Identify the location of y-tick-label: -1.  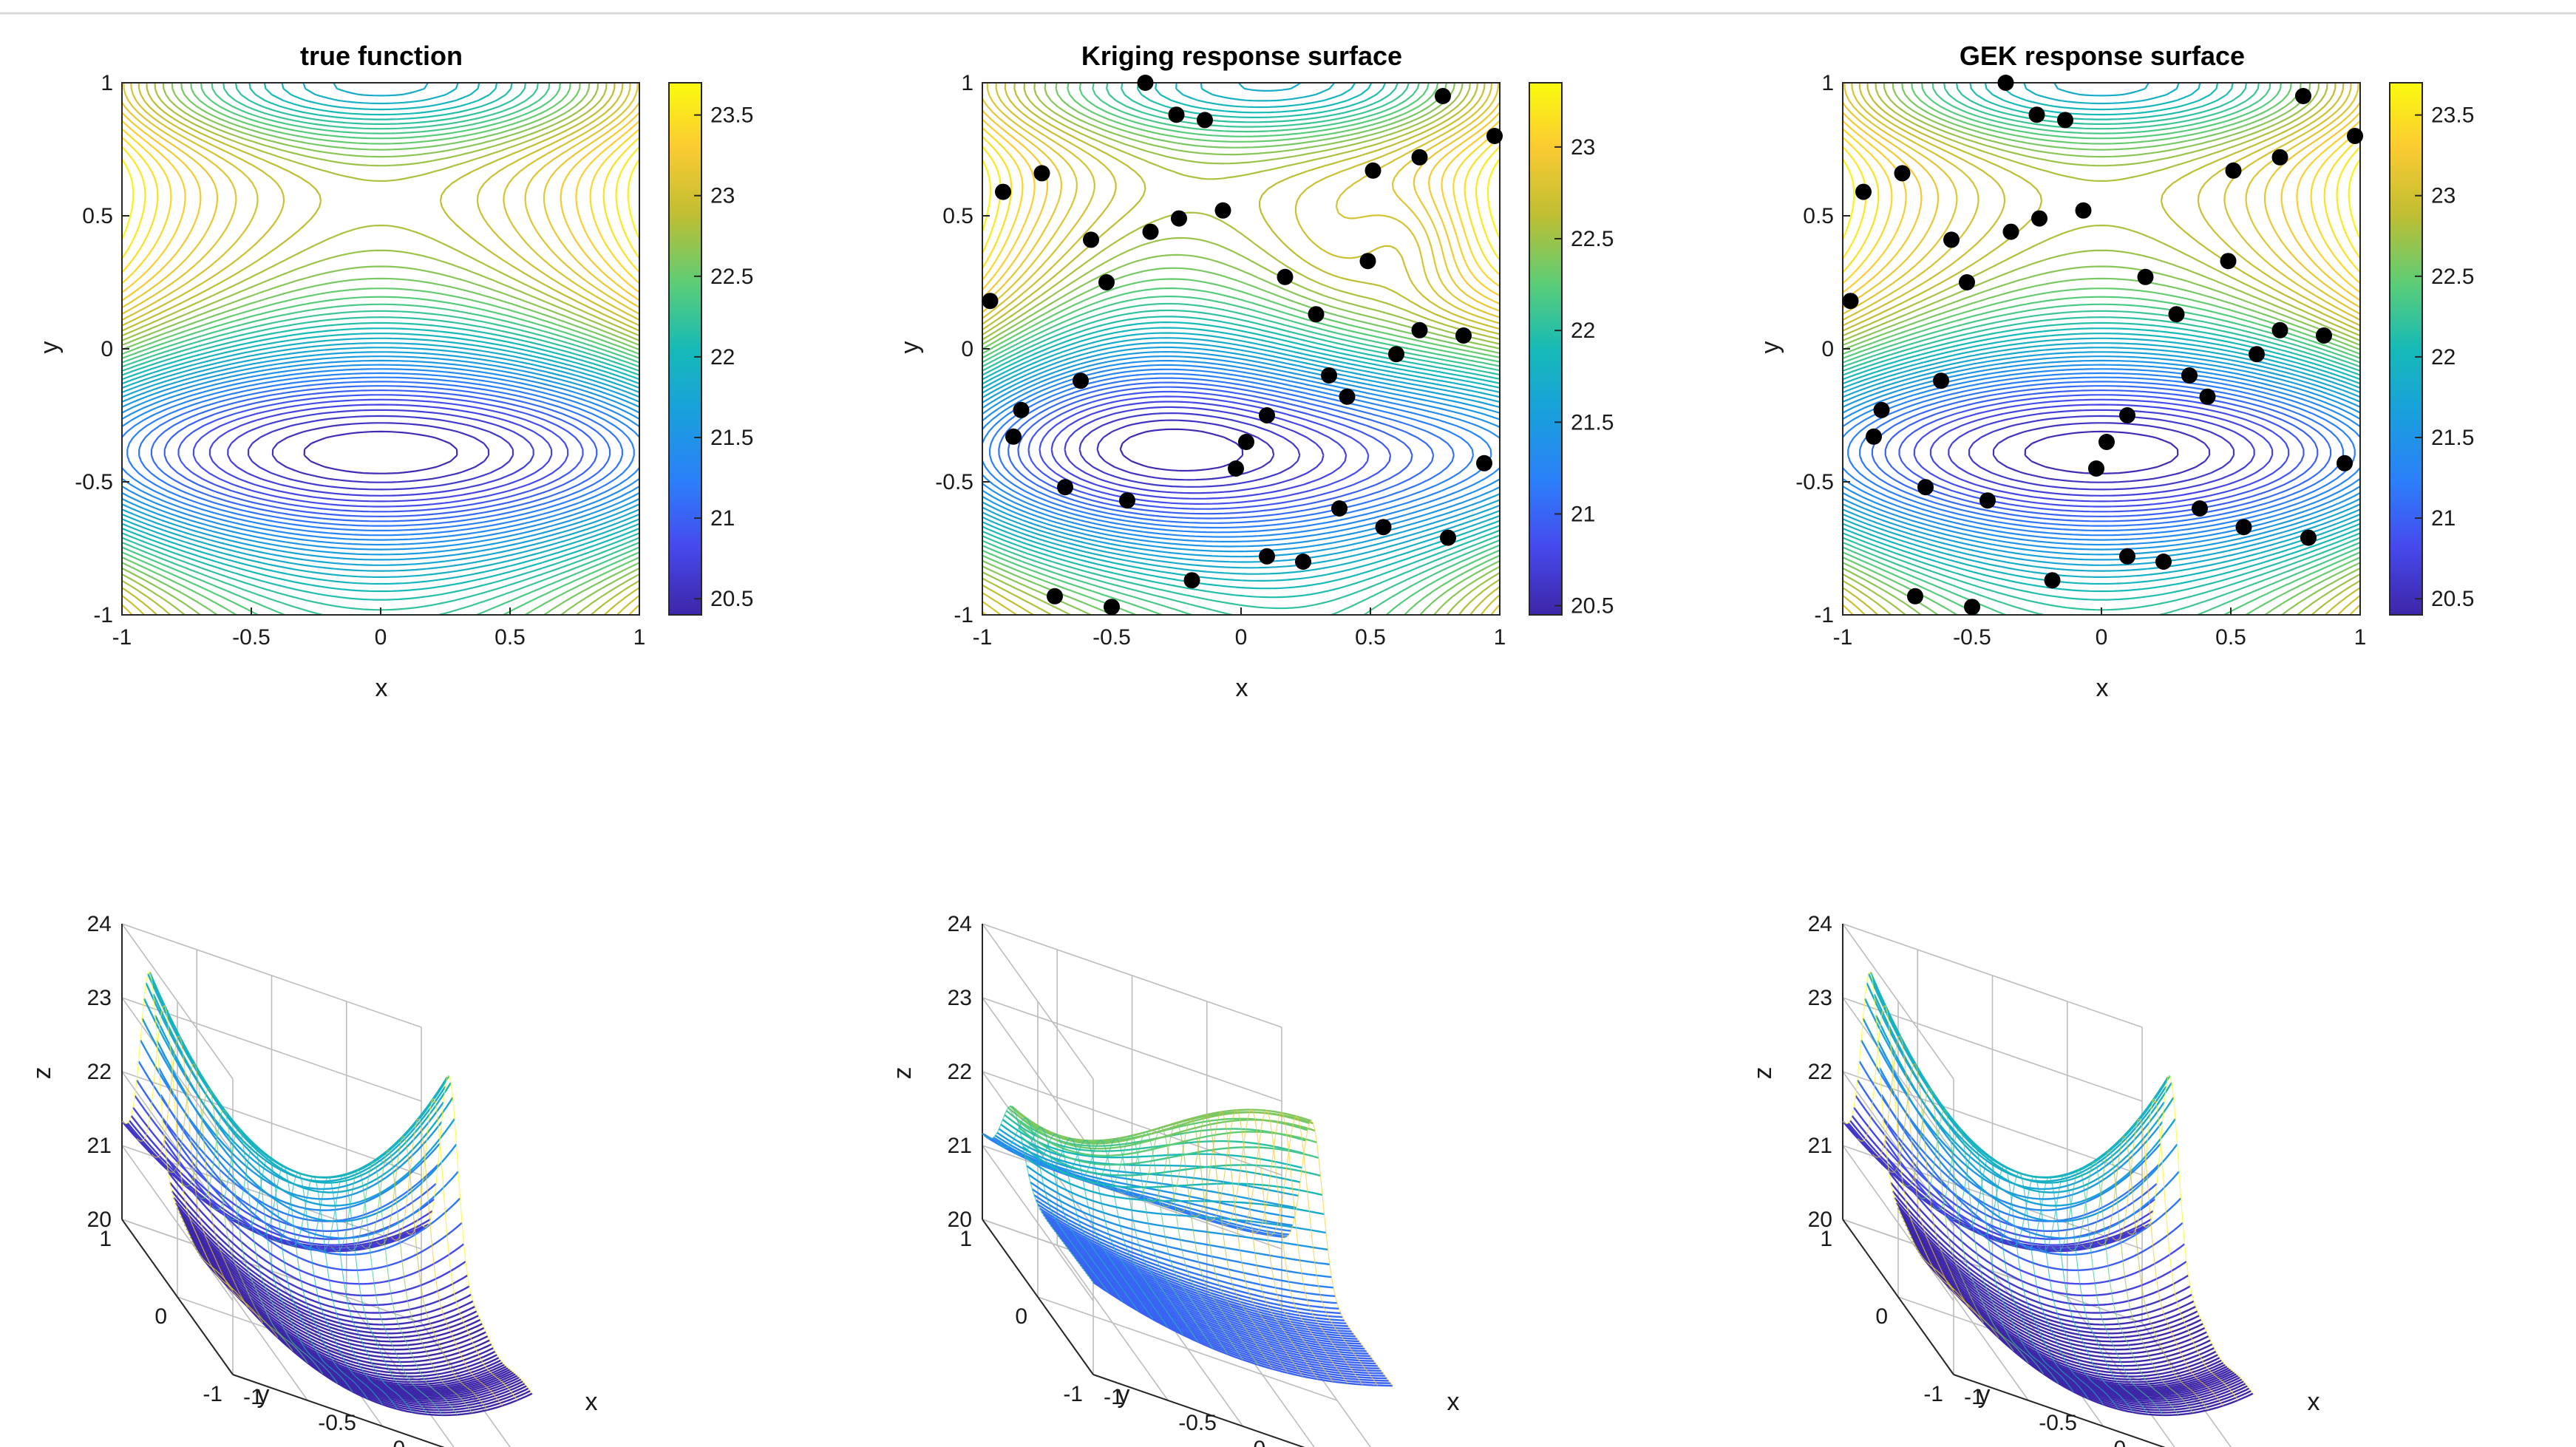
(963, 615).